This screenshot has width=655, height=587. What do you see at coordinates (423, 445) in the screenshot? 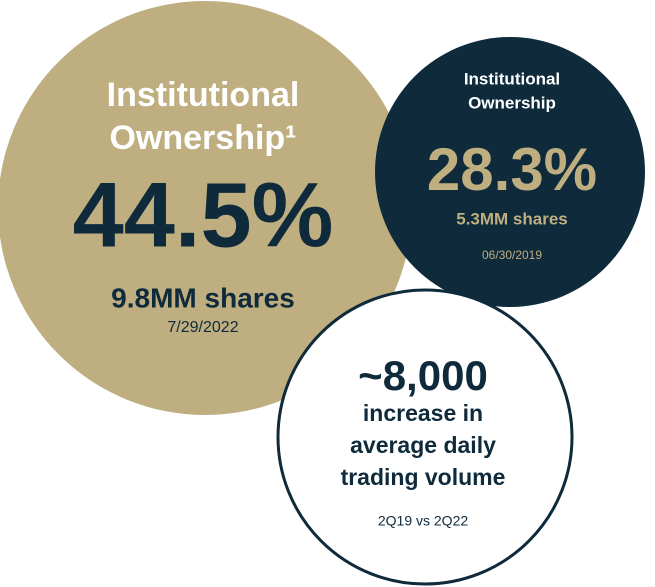
I see `label-line: average daily` at bounding box center [423, 445].